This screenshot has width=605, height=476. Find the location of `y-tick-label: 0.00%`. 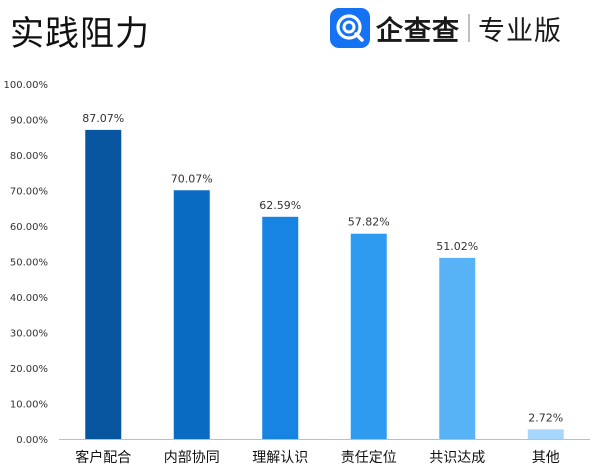

y-tick-label: 0.00% is located at coordinates (32, 440).